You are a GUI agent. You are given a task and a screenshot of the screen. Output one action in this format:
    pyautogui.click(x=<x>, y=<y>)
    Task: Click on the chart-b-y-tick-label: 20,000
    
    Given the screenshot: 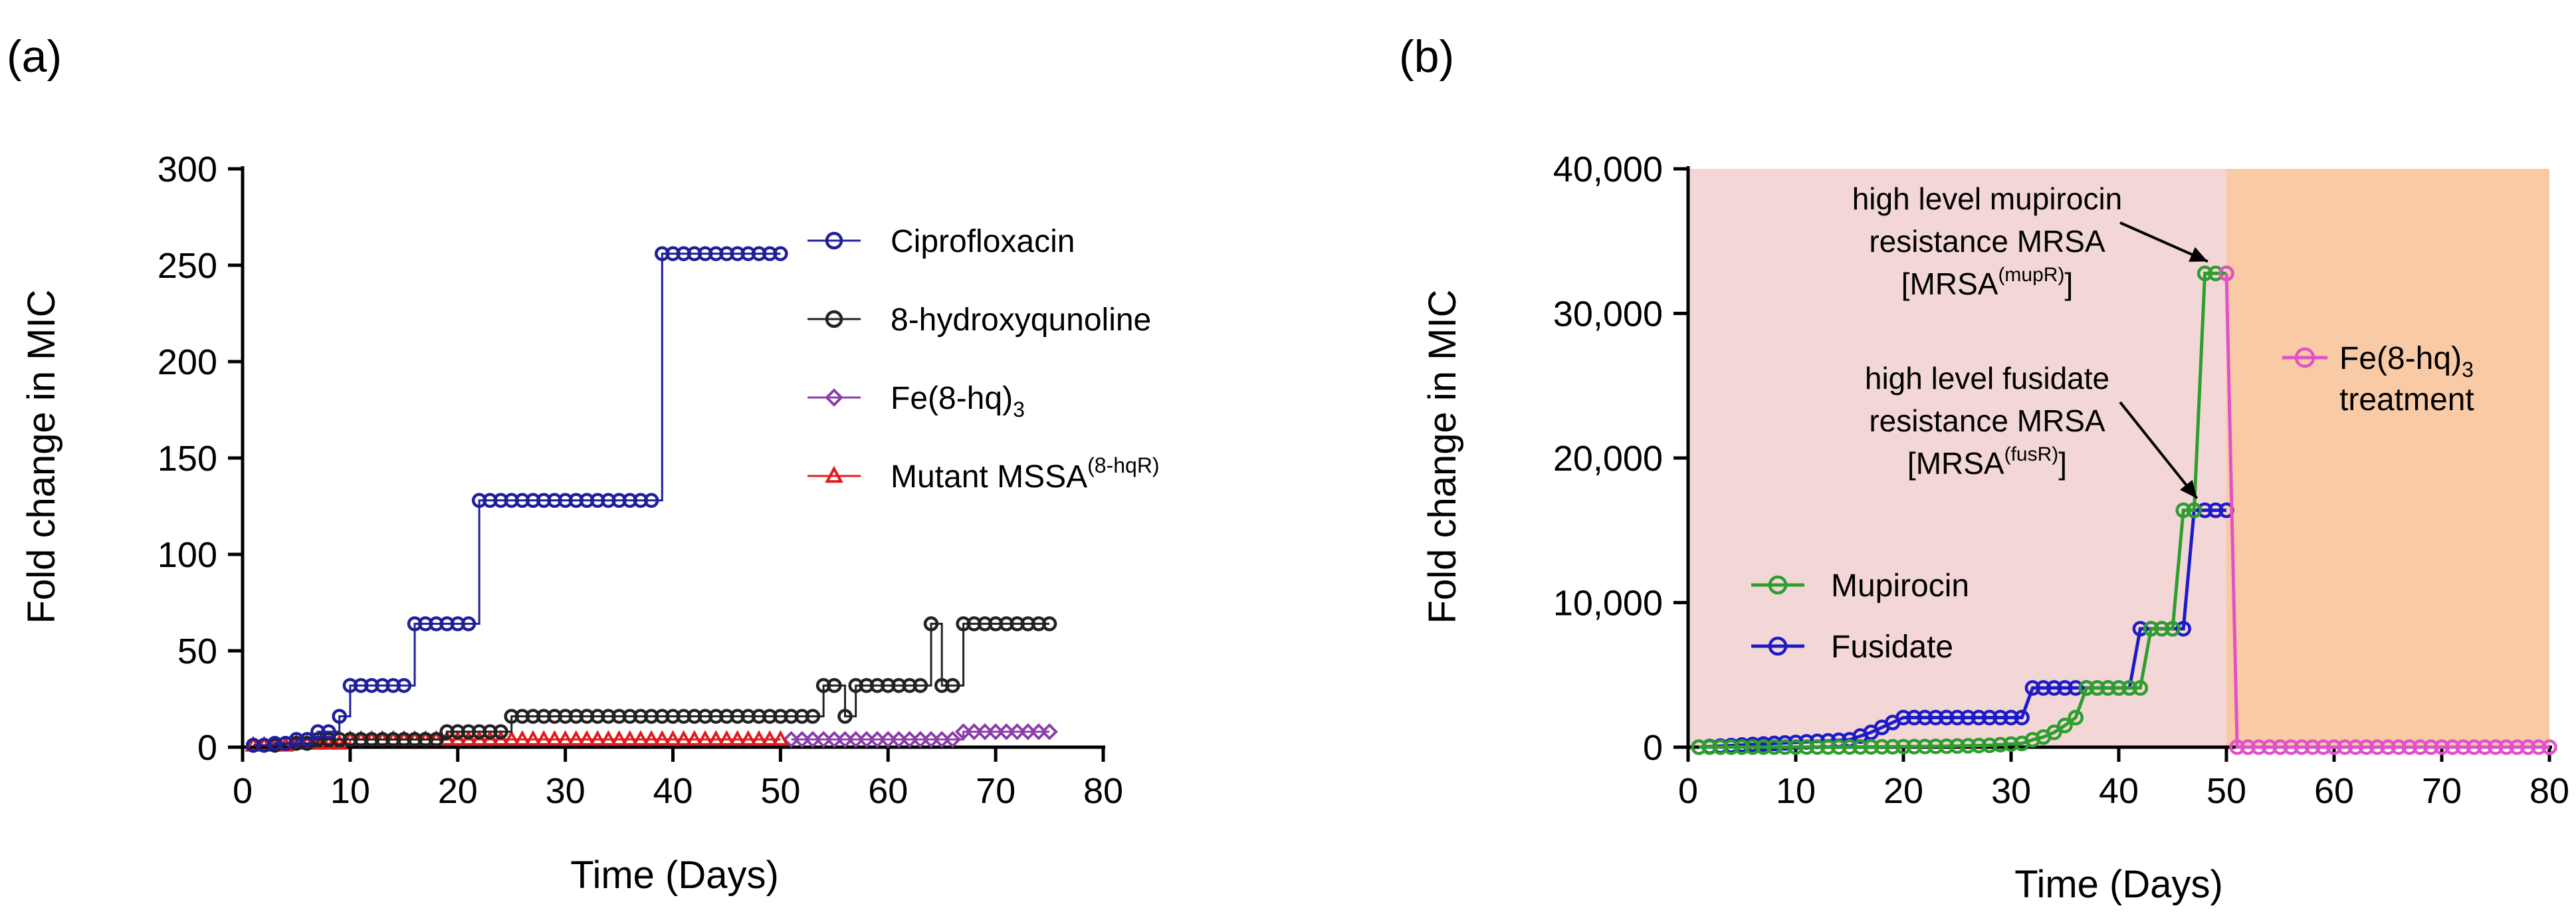 What is the action you would take?
    pyautogui.click(x=1608, y=459)
    